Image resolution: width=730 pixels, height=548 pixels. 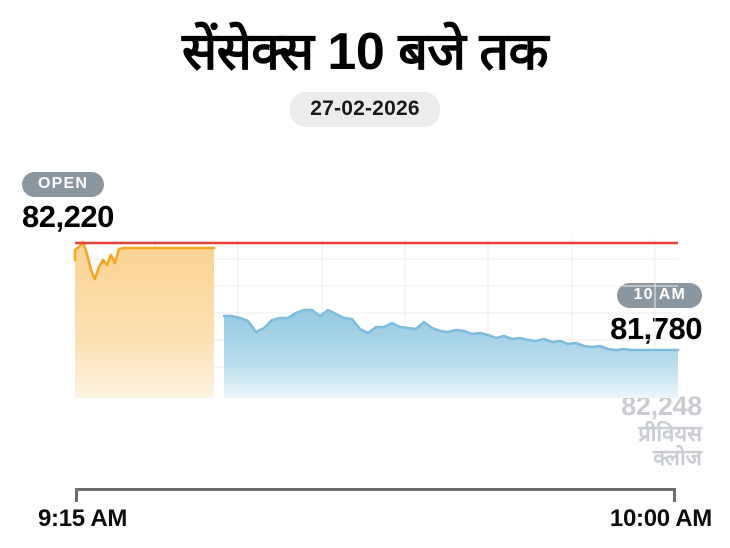 I want to click on x-axis-label-start: 9:15 AM, so click(x=83, y=518).